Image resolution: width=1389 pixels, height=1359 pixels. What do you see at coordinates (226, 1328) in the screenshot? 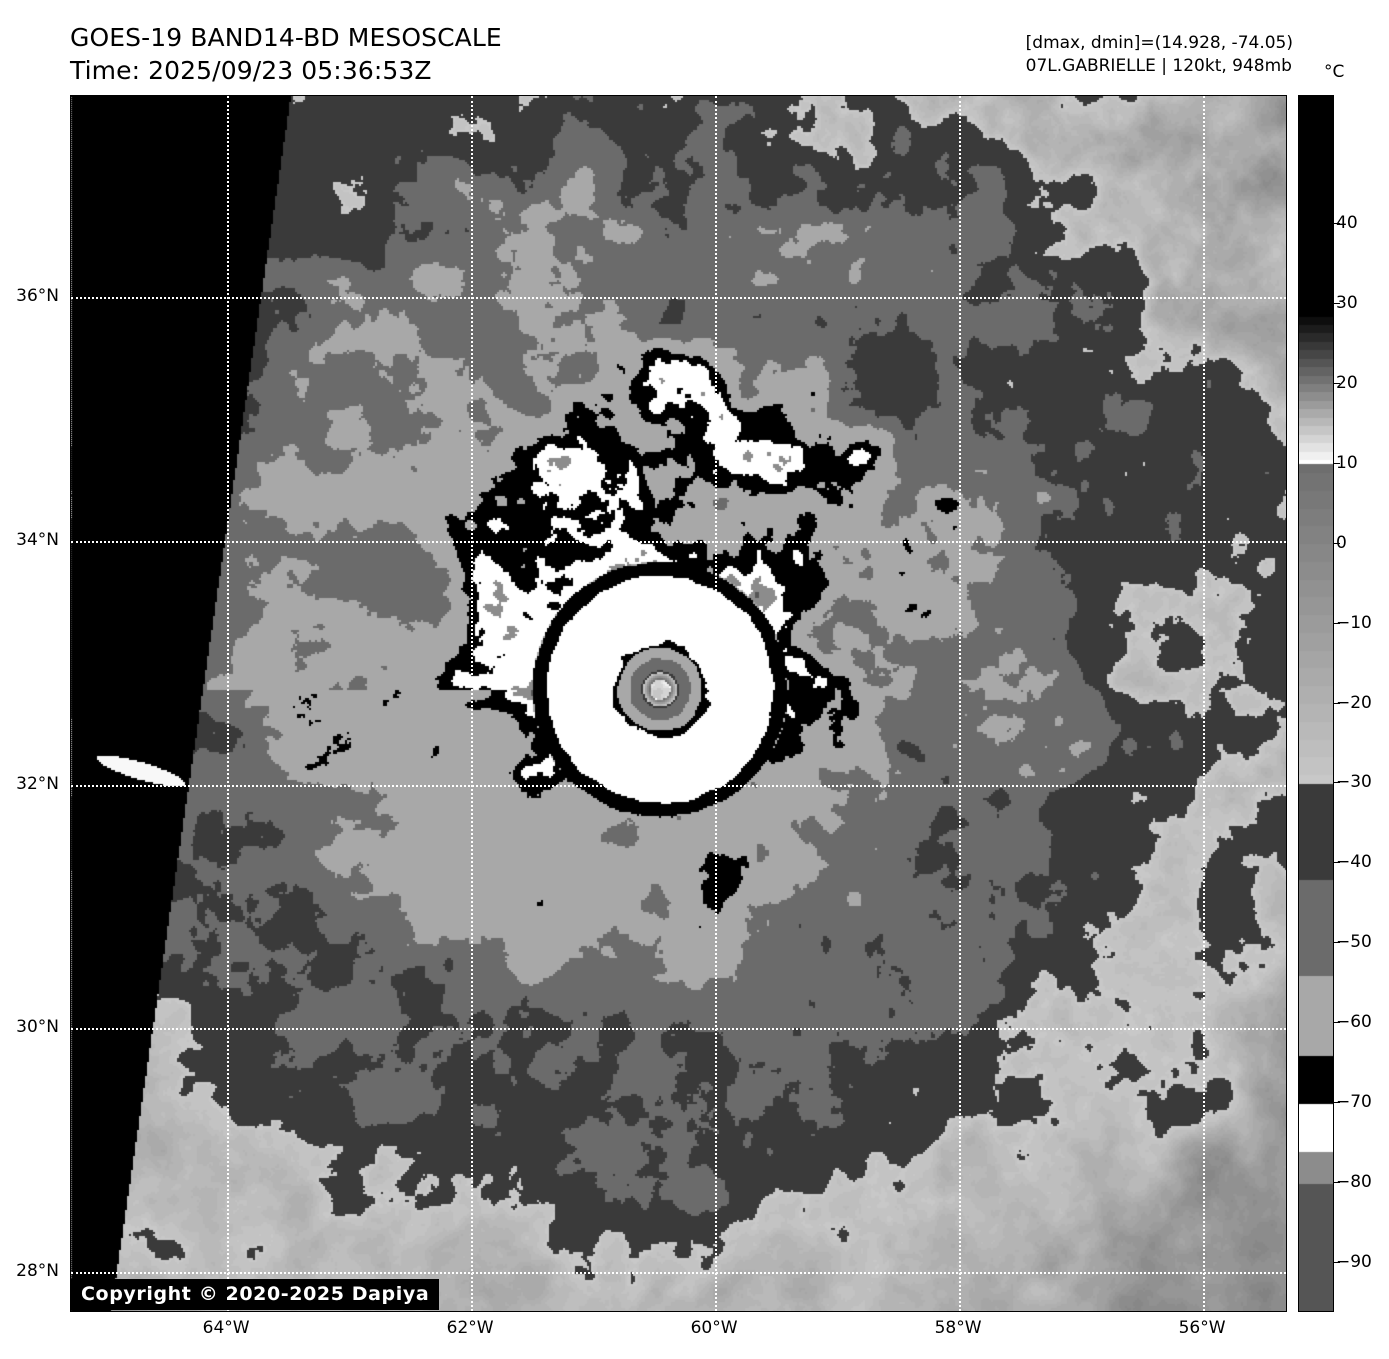
I see `lon-label-64: 64°W` at bounding box center [226, 1328].